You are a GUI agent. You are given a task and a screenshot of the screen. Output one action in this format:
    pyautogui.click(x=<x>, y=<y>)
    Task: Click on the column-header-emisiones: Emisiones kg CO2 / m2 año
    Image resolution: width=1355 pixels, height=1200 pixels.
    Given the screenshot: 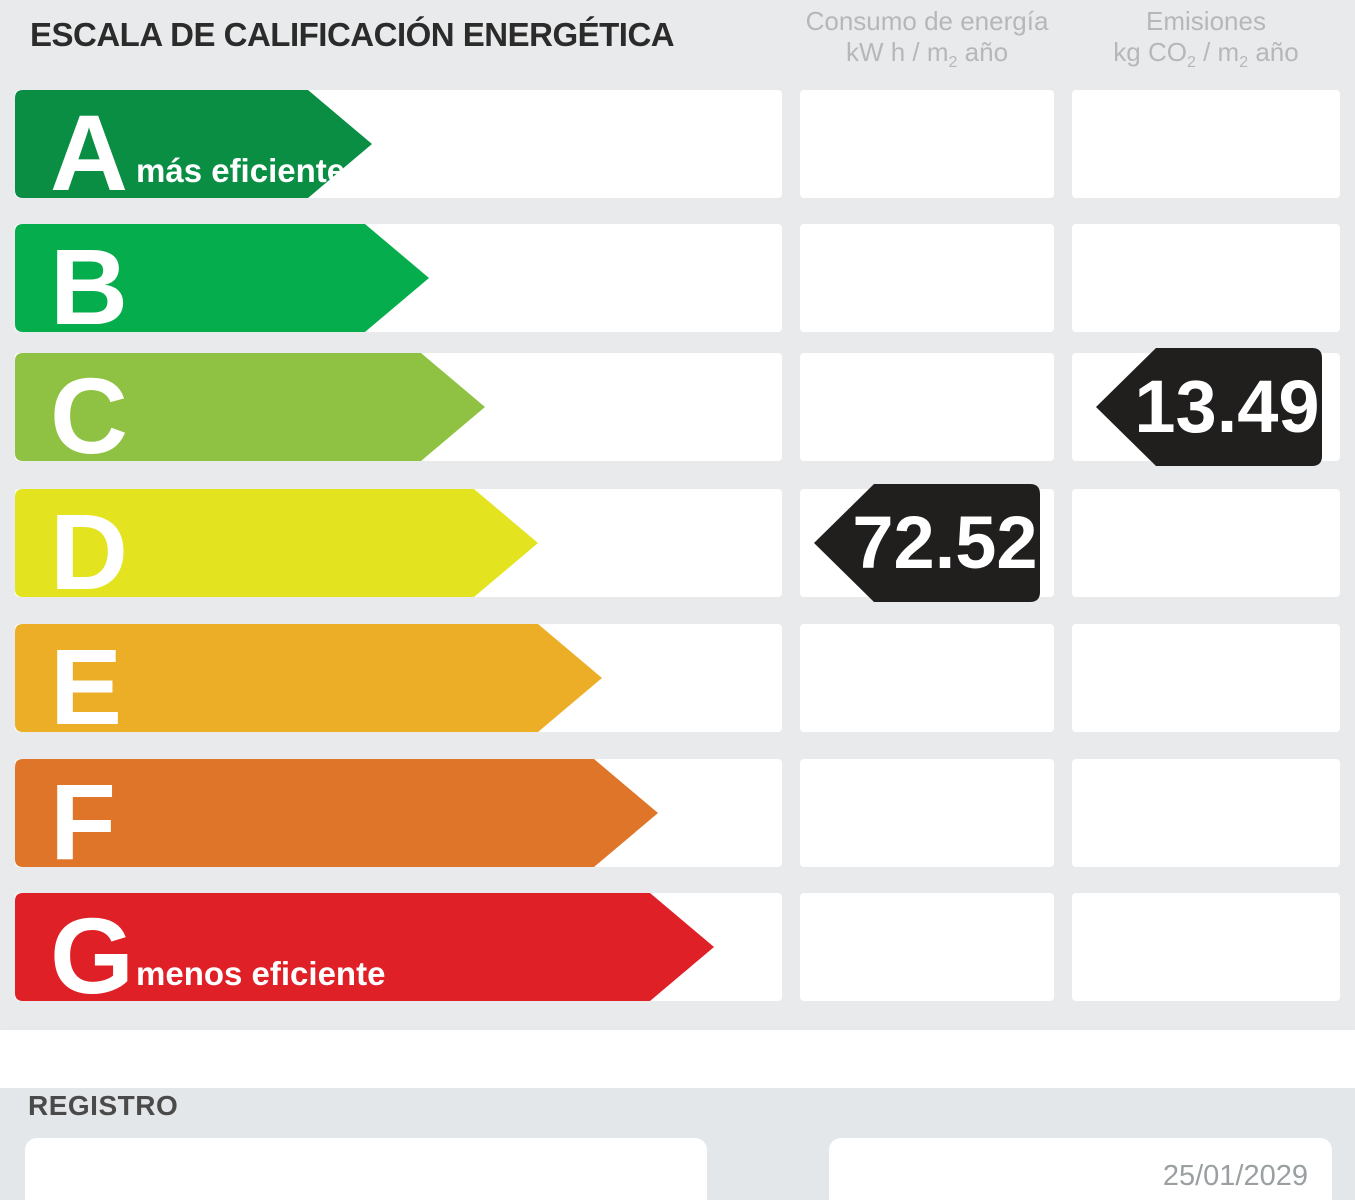 What is the action you would take?
    pyautogui.click(x=1206, y=39)
    